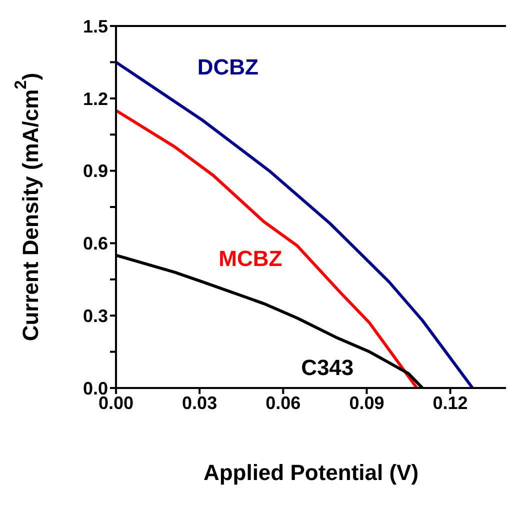 This screenshot has height=507, width=515. What do you see at coordinates (95, 316) in the screenshot?
I see `y-tick-label: 0.3` at bounding box center [95, 316].